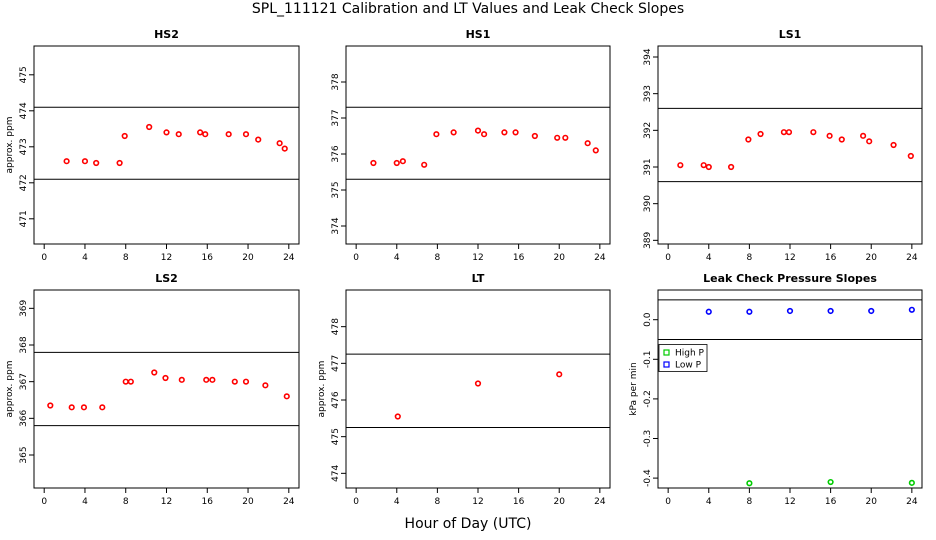 Image resolution: width=936 pixels, height=540 pixels. What do you see at coordinates (477, 258) in the screenshot?
I see `panel-2-x-tick-label: 12` at bounding box center [477, 258].